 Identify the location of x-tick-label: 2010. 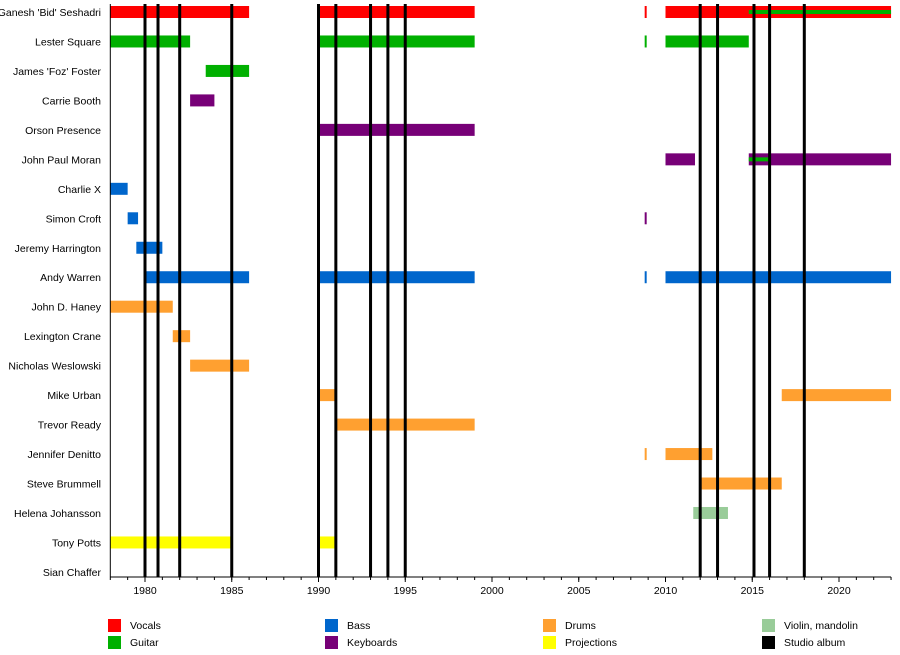
(666, 591).